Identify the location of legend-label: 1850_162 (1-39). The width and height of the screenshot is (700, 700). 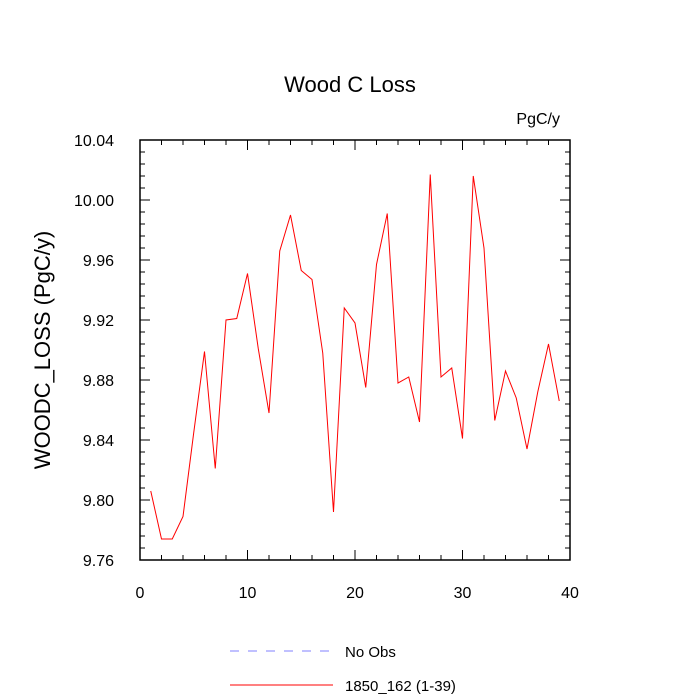
(400, 686).